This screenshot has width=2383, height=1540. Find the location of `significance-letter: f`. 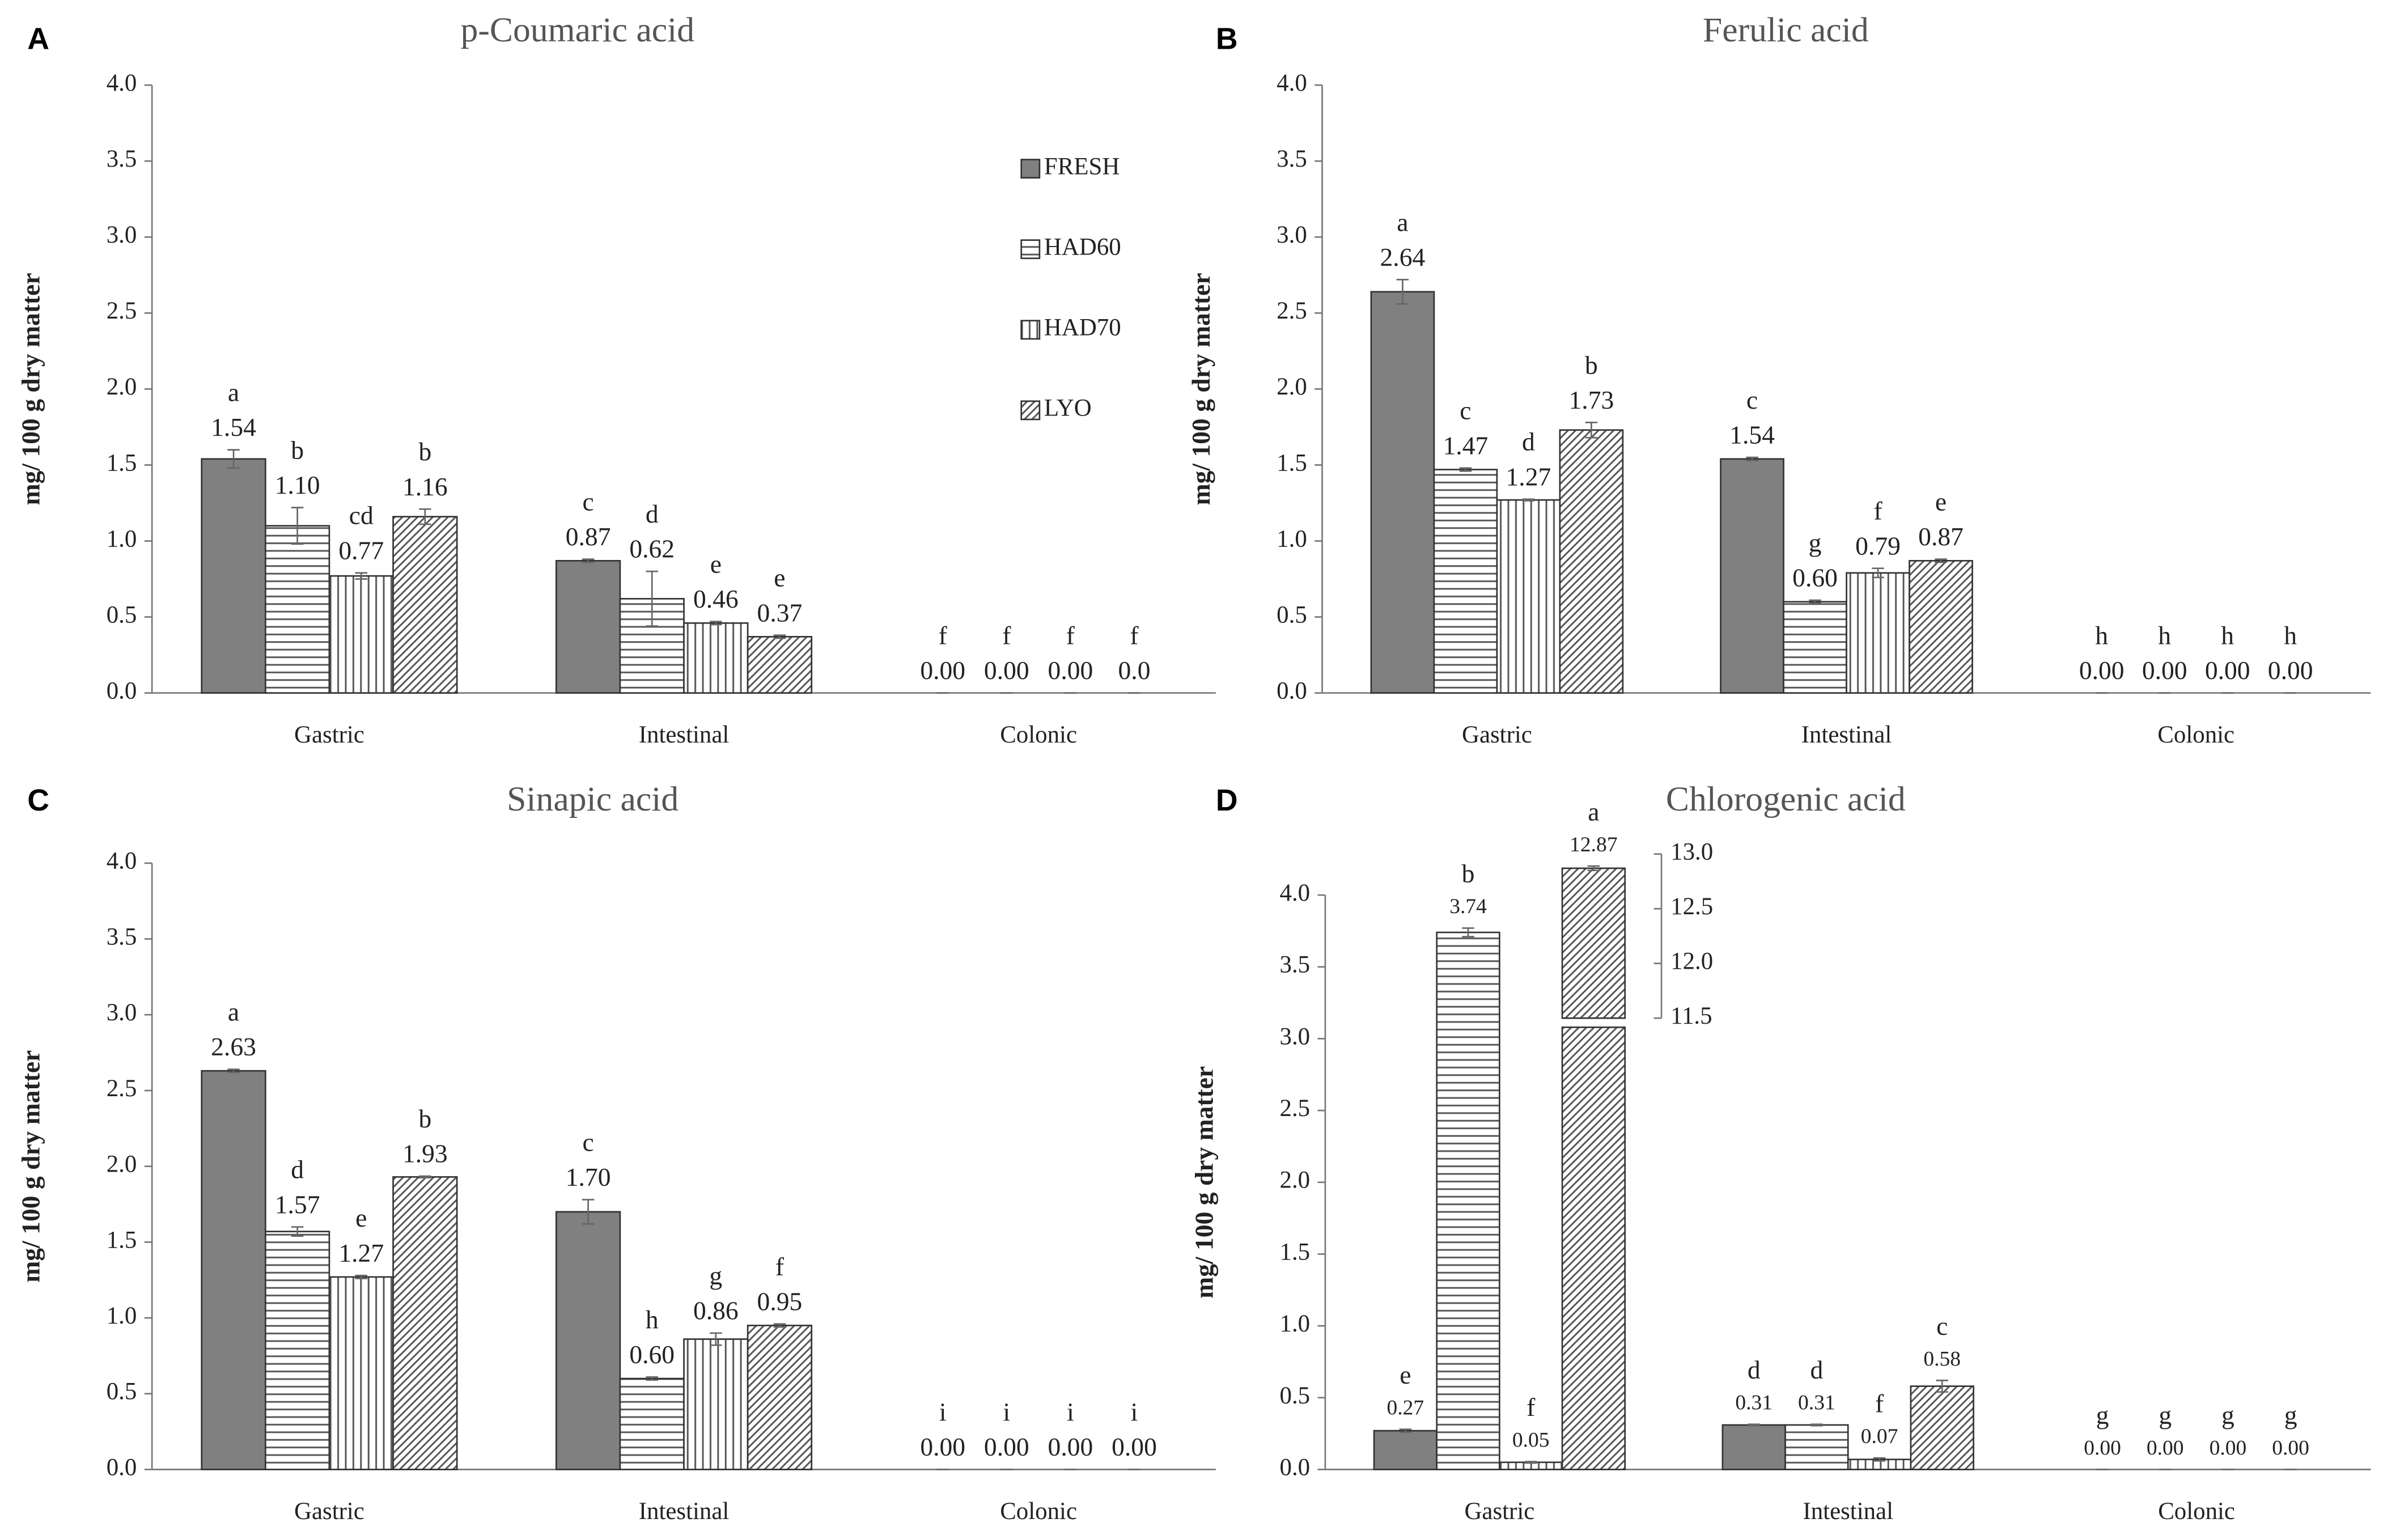

significance-letter: f is located at coordinates (780, 1266).